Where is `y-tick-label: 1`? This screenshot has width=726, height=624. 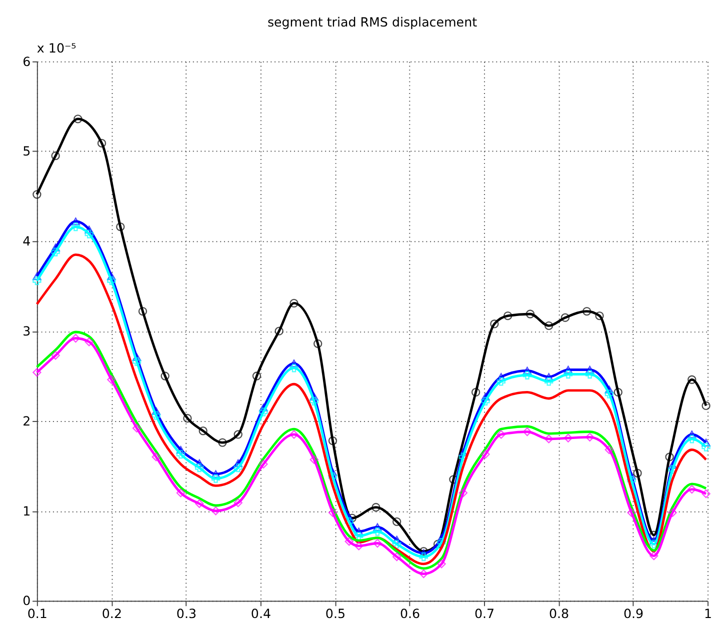
y-tick-label: 1 is located at coordinates (26, 510).